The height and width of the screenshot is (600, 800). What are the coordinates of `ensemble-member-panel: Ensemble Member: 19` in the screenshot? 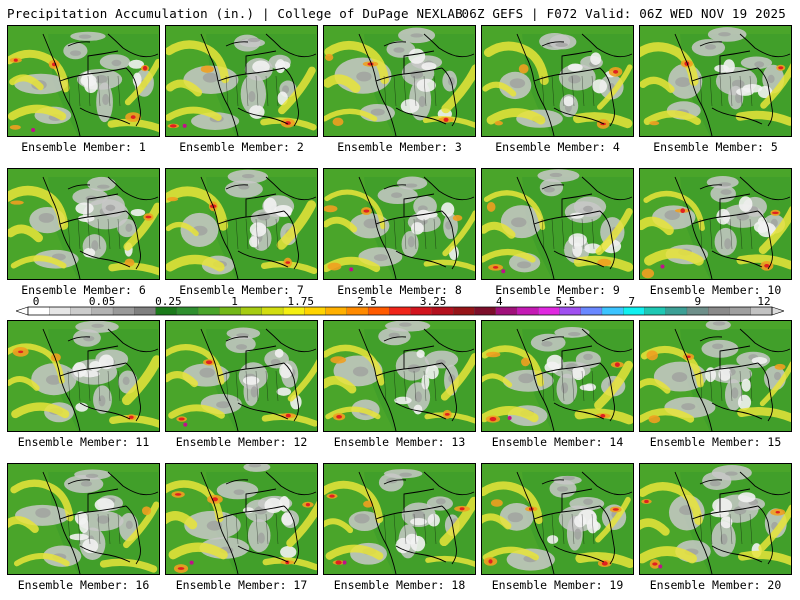 It's located at (557, 529).